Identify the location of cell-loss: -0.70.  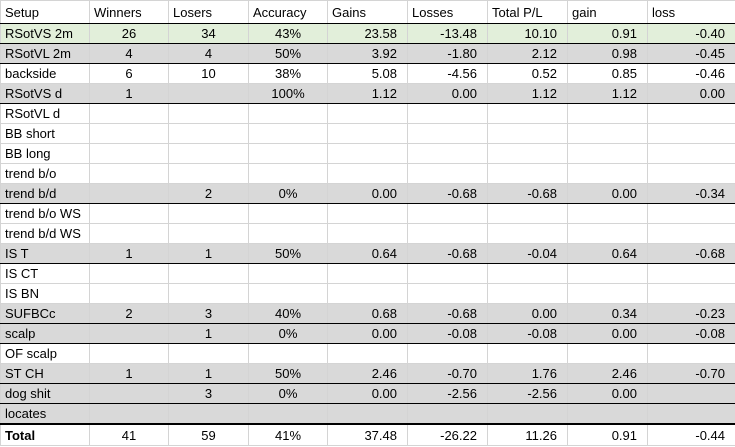
(691, 373).